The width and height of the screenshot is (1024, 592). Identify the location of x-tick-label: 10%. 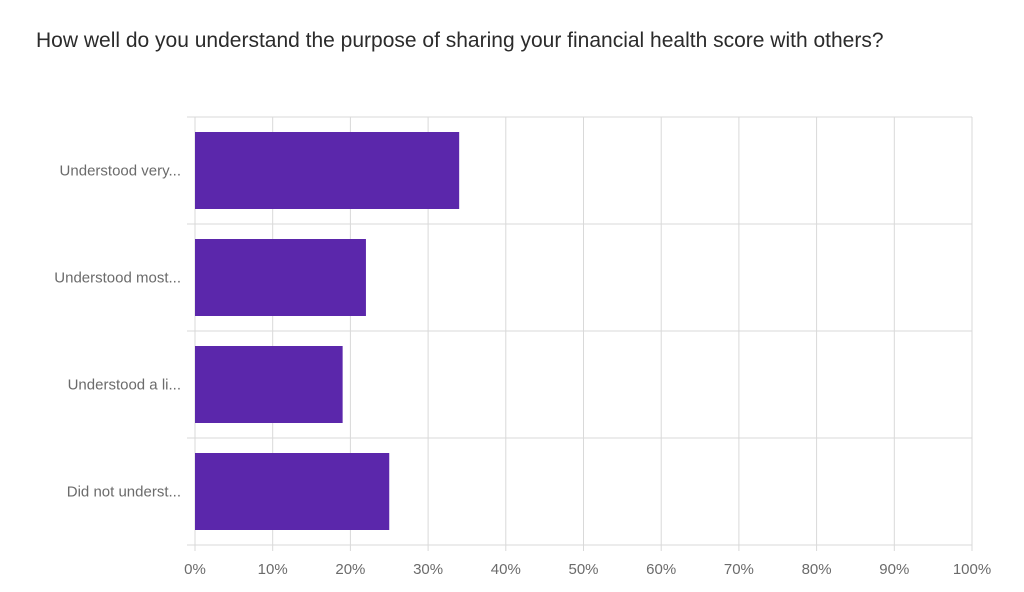
(273, 569).